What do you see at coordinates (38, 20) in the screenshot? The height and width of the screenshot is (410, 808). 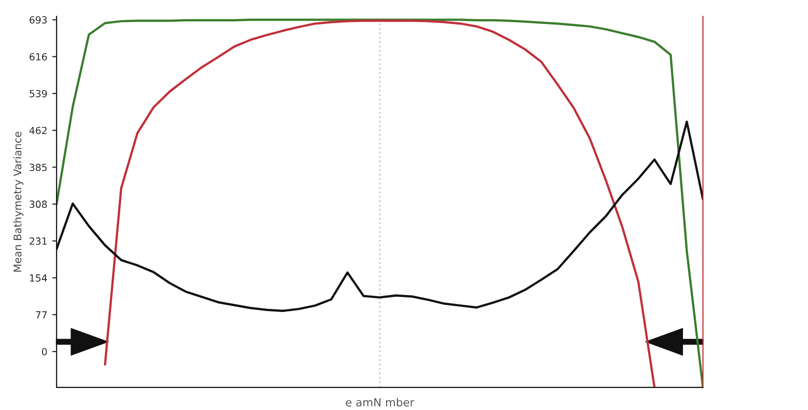 I see `y-tick-label: 693` at bounding box center [38, 20].